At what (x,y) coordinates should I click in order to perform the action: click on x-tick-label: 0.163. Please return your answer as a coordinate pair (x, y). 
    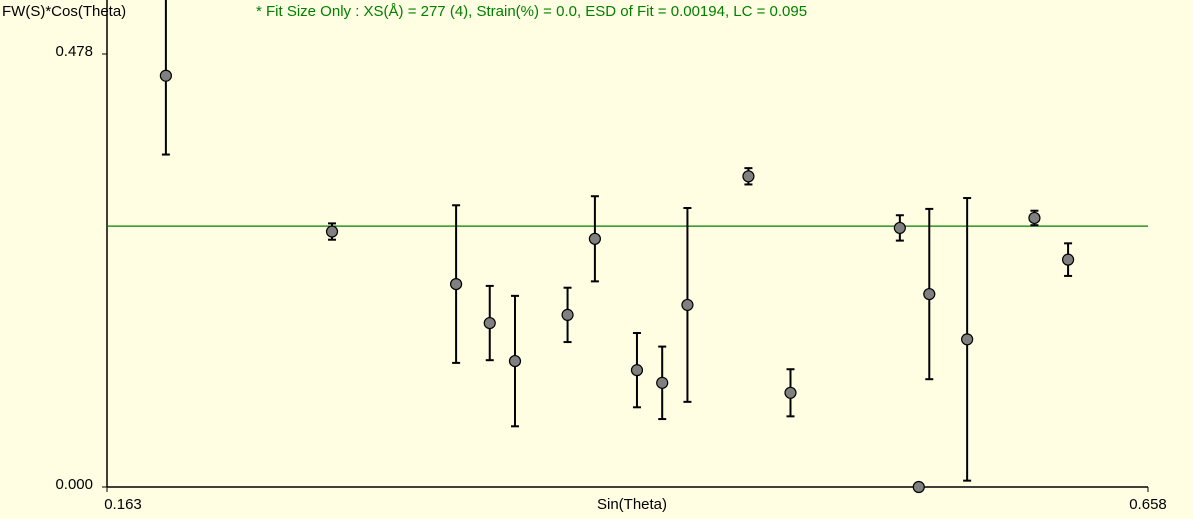
    Looking at the image, I should click on (123, 504).